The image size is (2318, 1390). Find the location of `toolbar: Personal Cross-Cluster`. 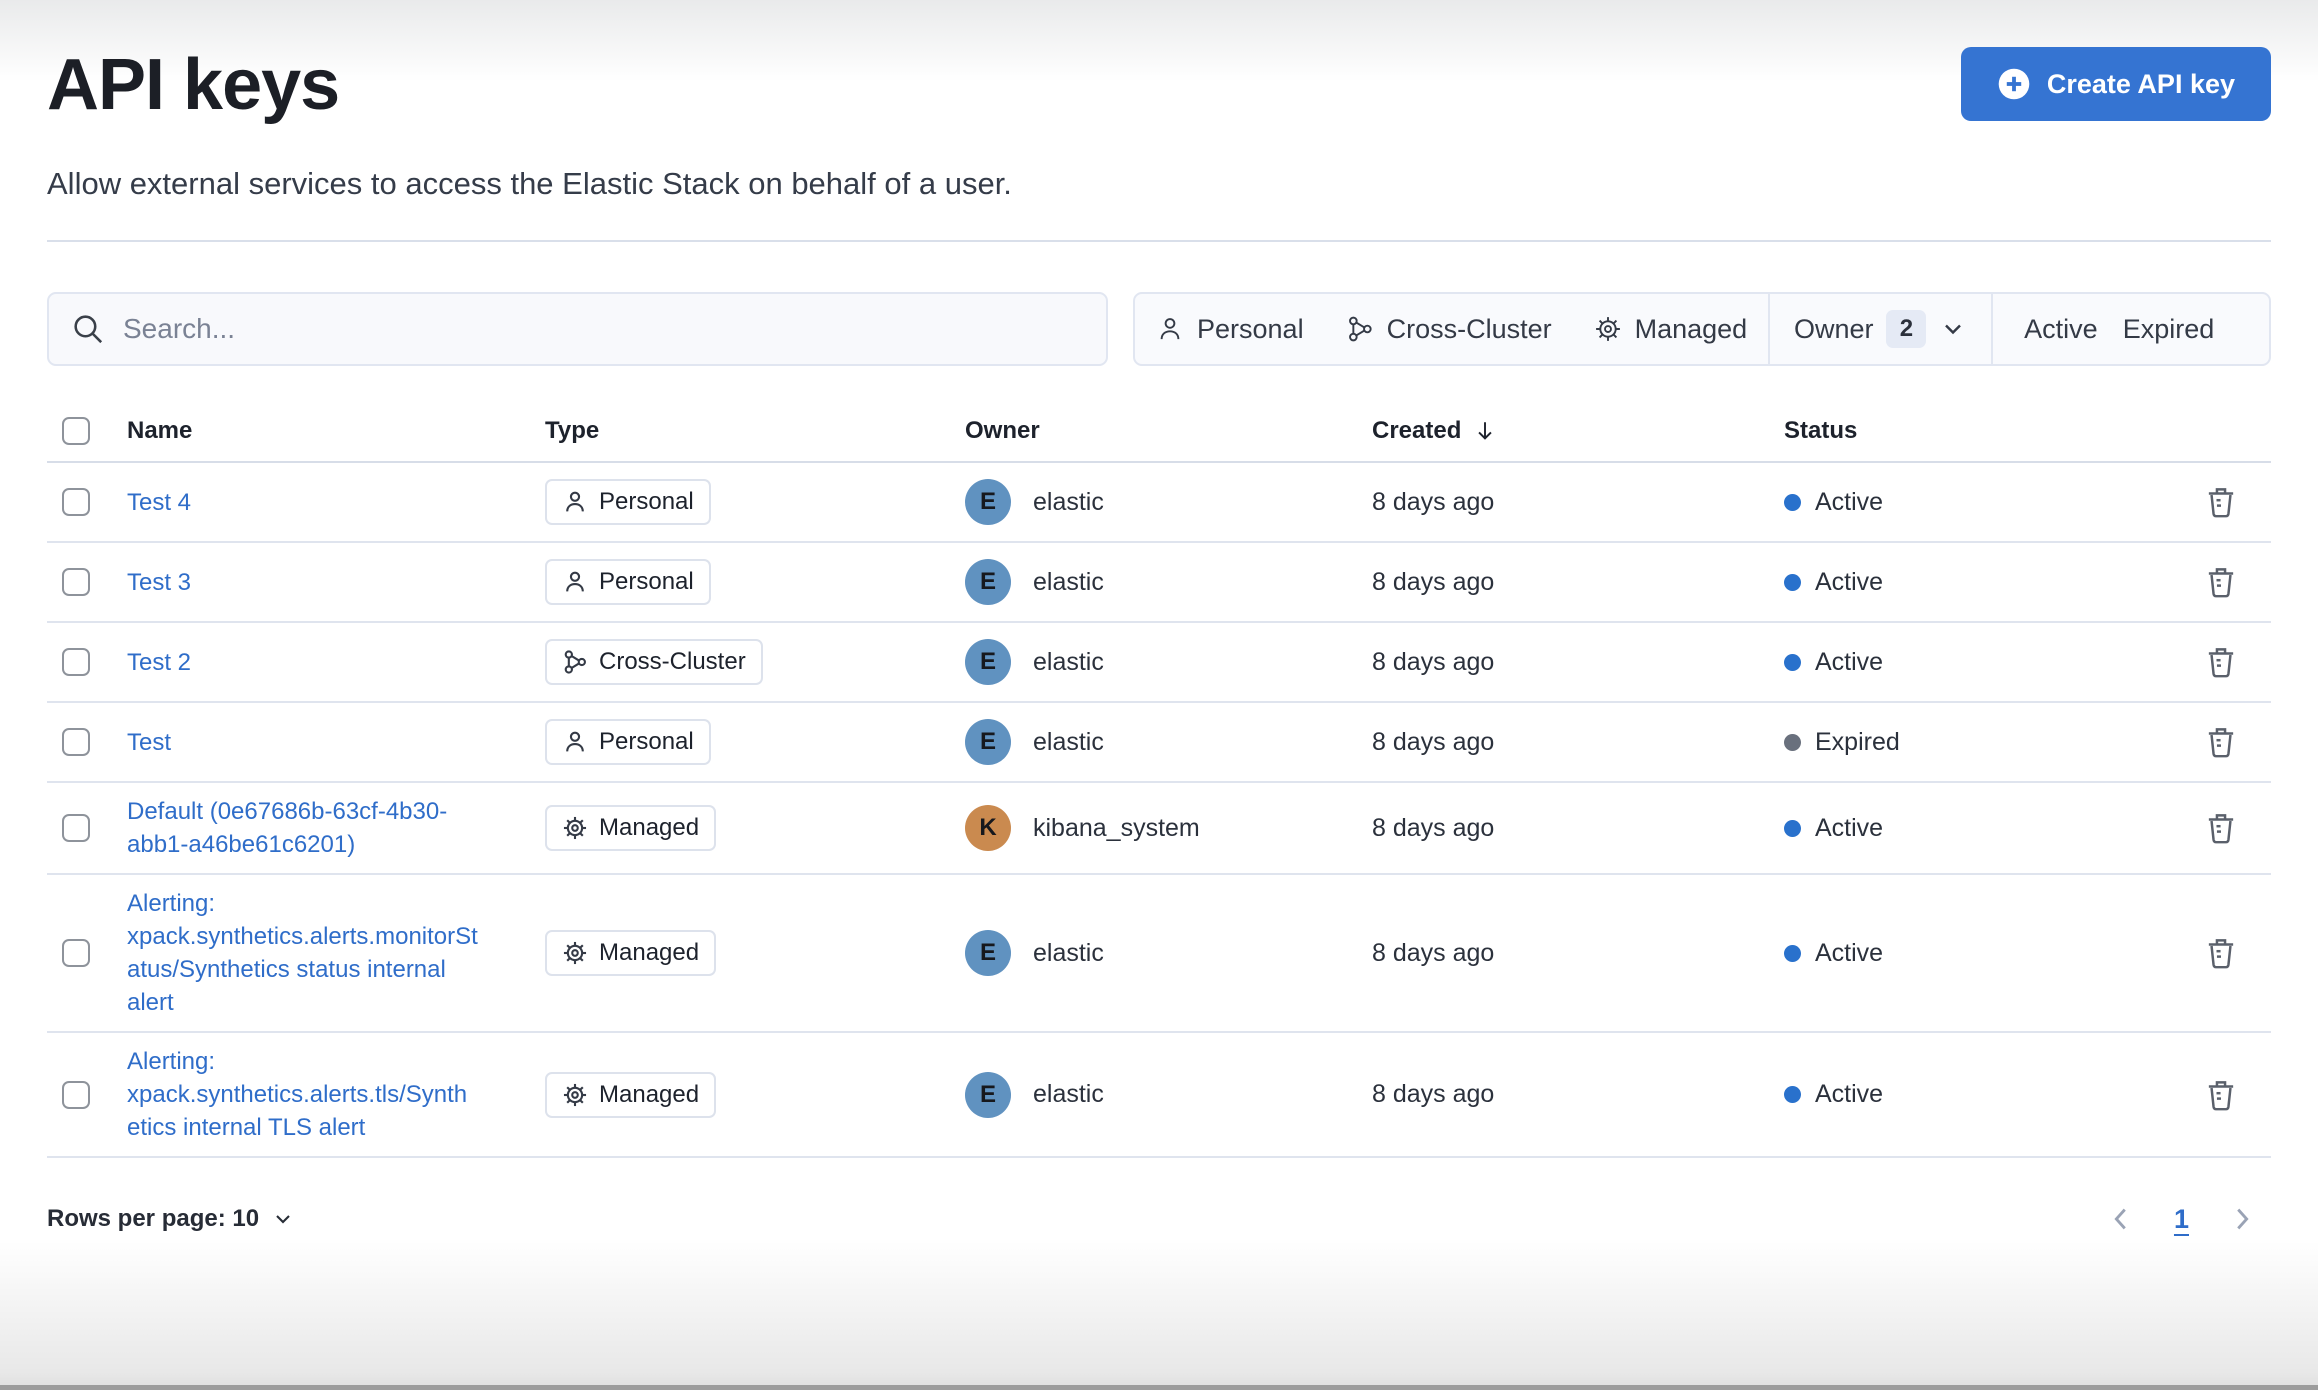

toolbar: Personal Cross-Cluster is located at coordinates (1159, 329).